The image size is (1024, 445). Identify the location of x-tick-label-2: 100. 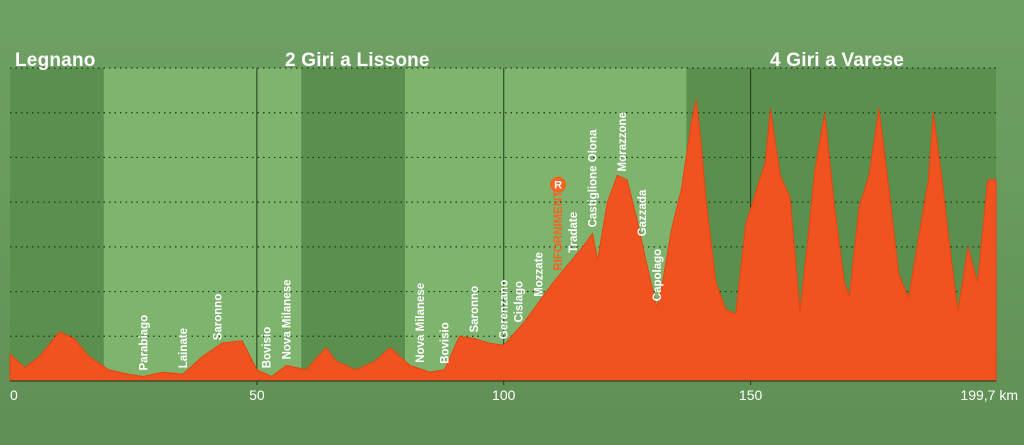
(504, 395).